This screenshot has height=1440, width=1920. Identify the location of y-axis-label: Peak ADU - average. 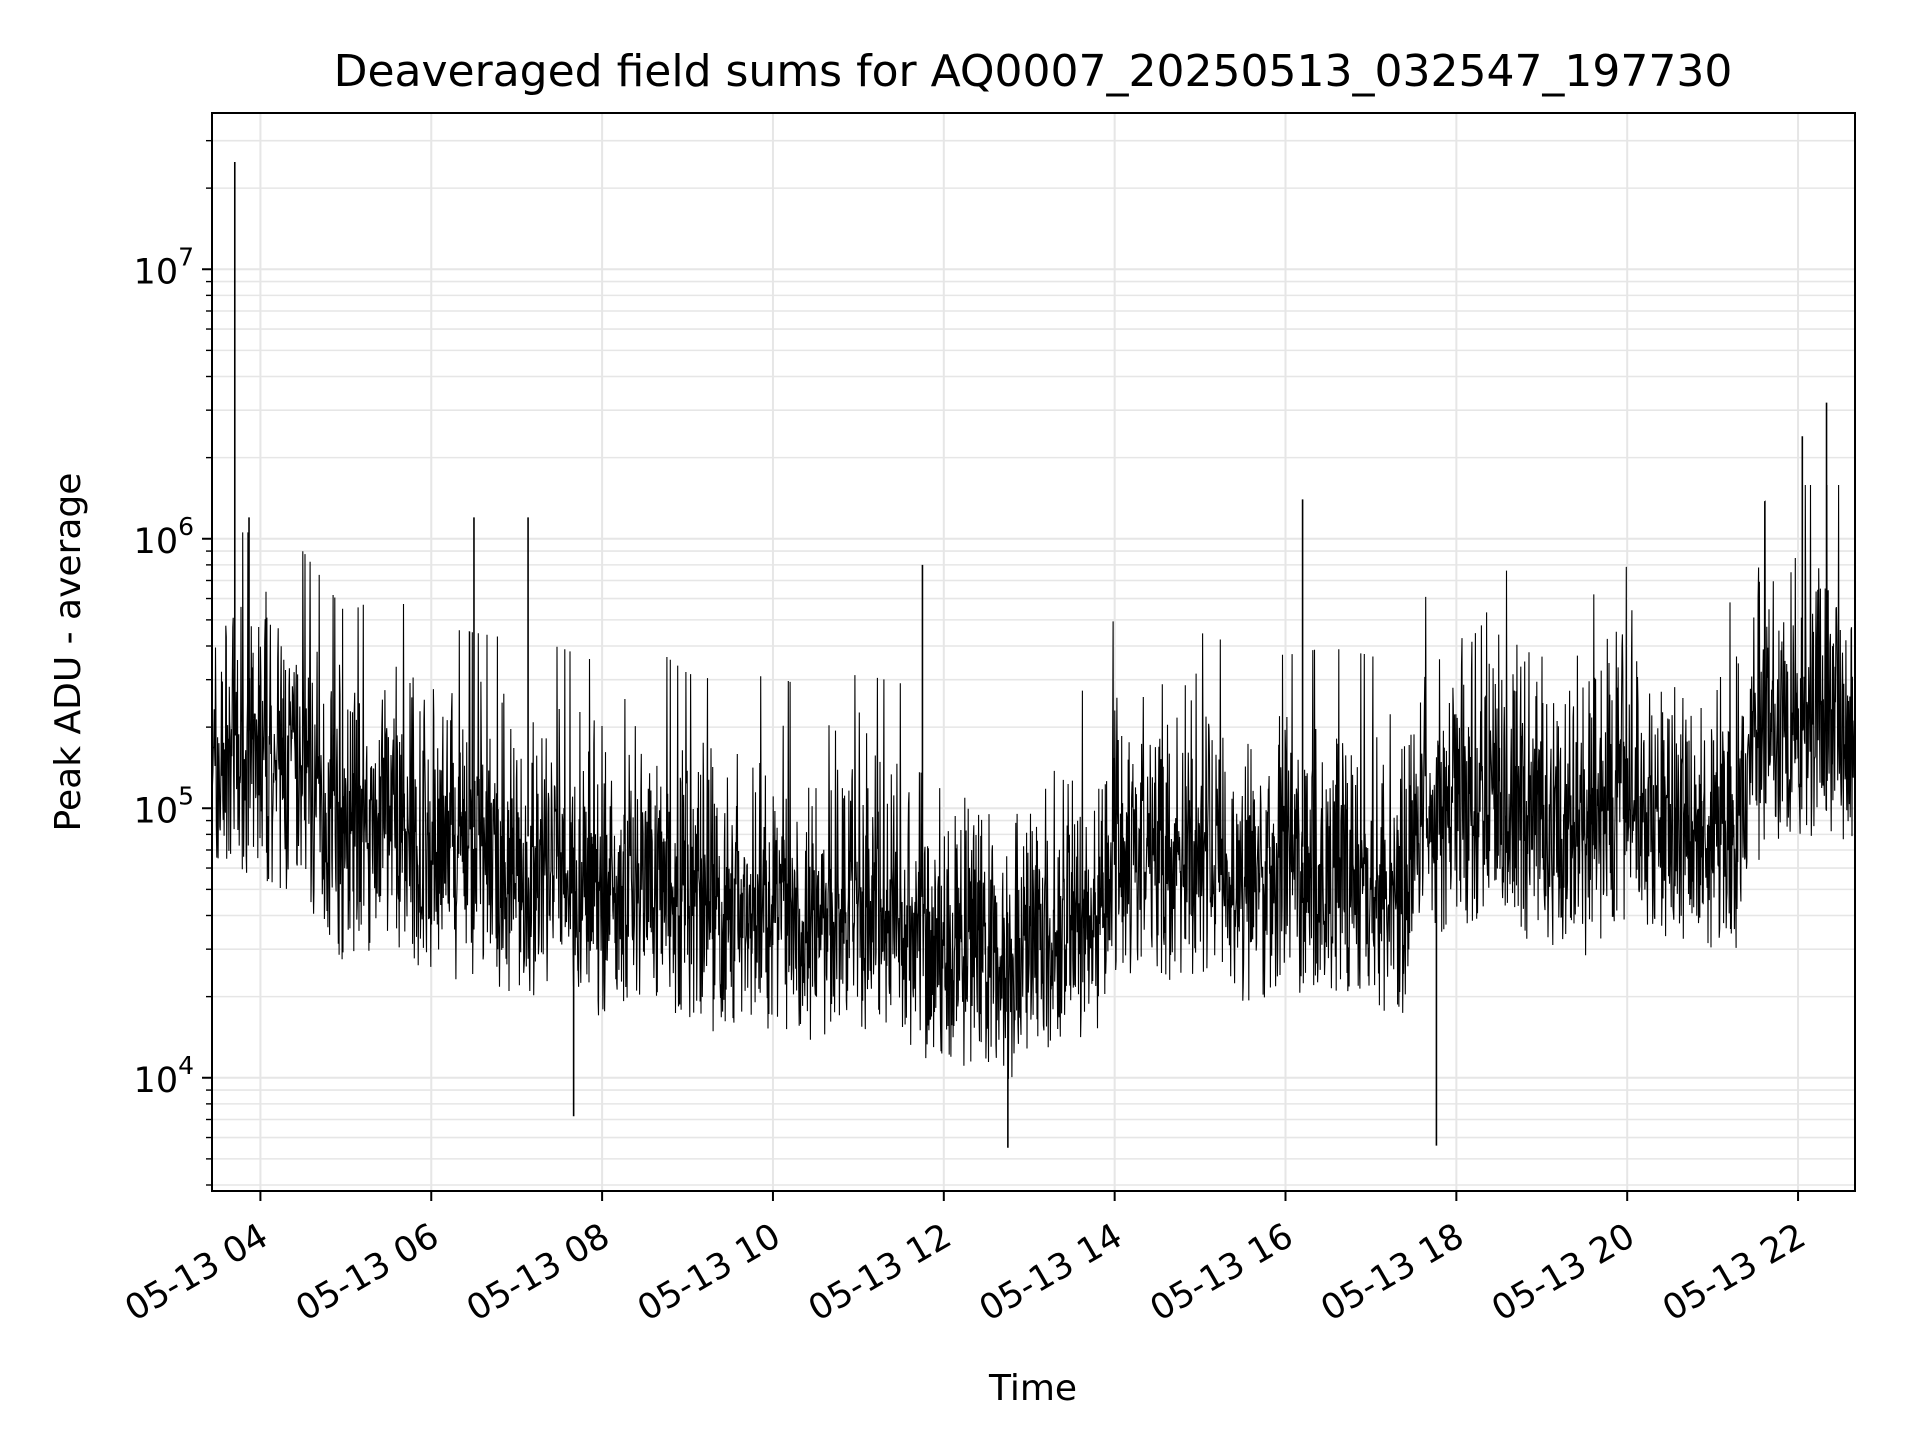
(68, 652).